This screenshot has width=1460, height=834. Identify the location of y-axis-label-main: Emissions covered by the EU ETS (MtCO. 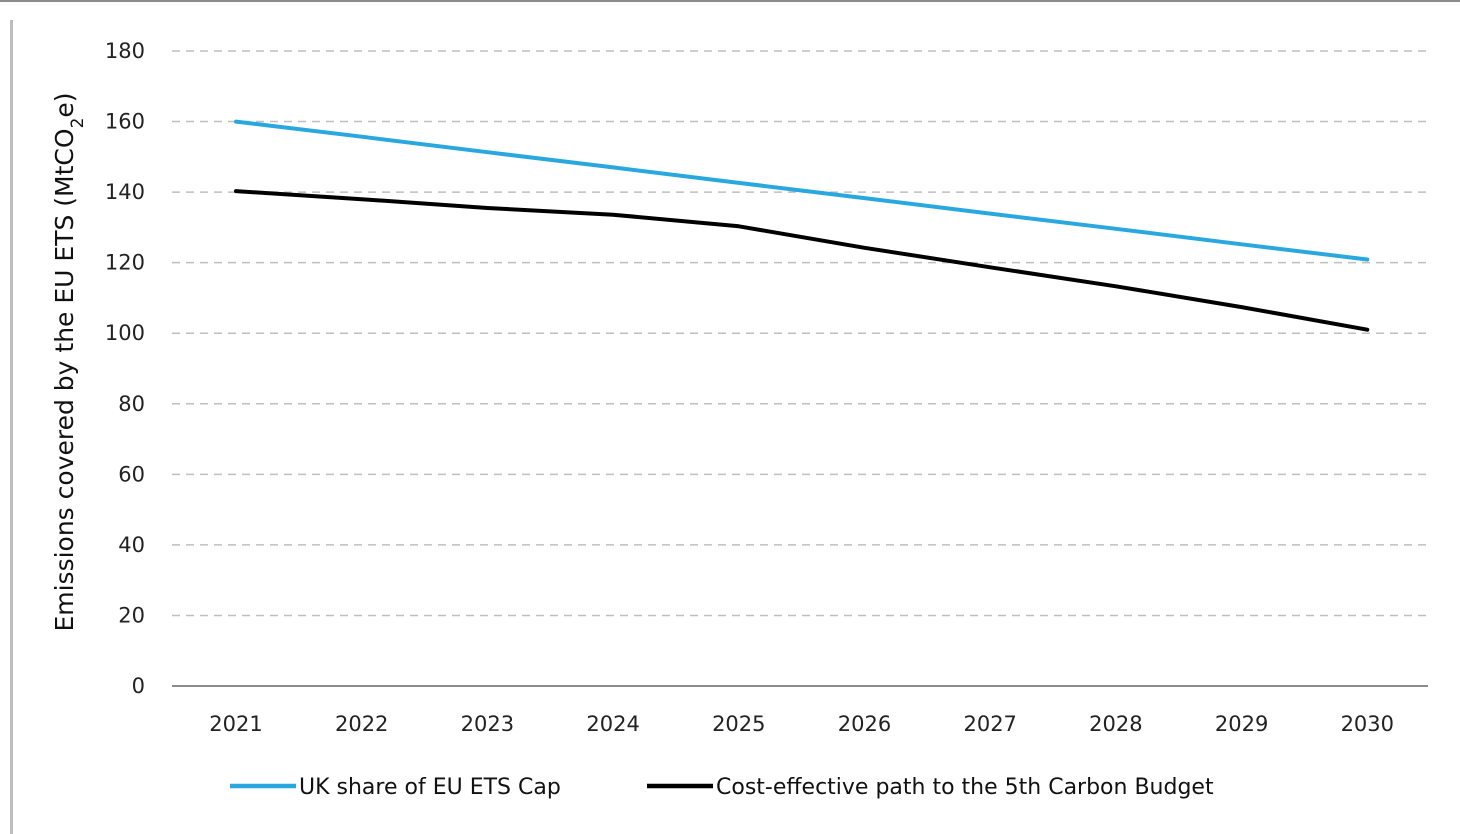
(64, 379).